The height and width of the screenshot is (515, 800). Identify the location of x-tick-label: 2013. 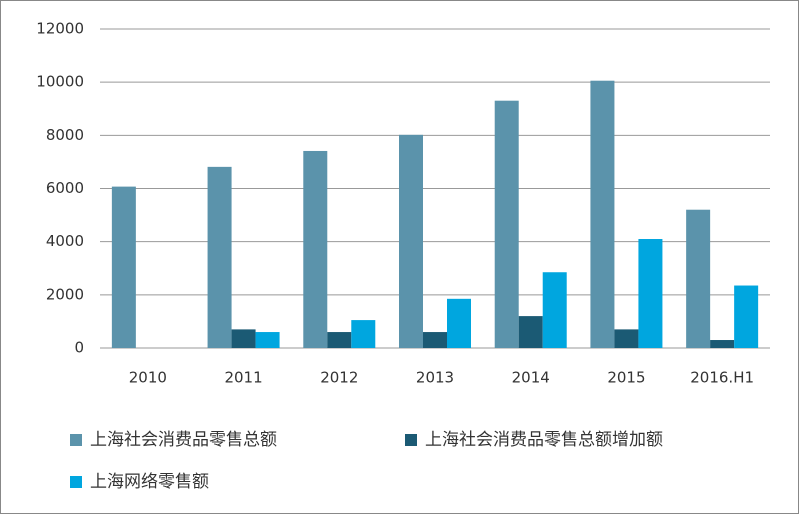
(435, 378).